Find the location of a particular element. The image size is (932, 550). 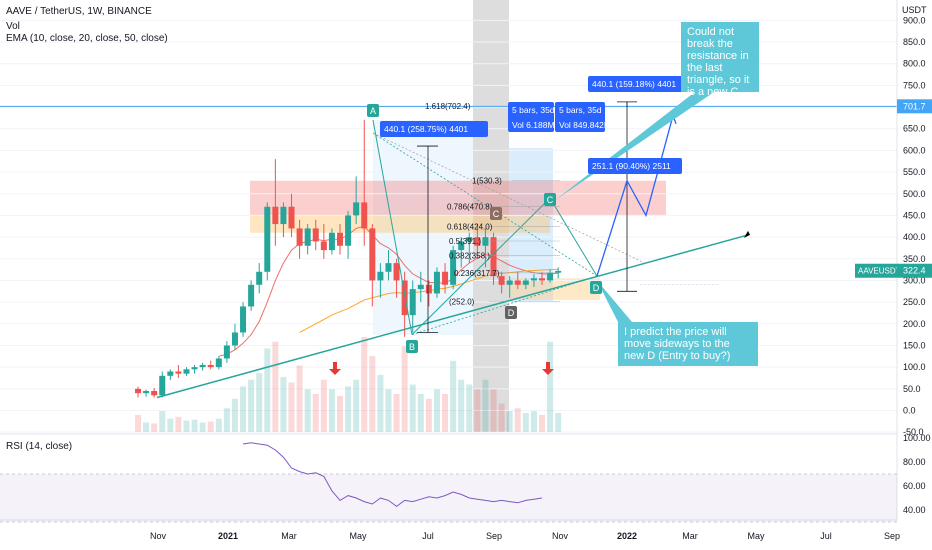

red-arrow-may-stem is located at coordinates (335, 365).